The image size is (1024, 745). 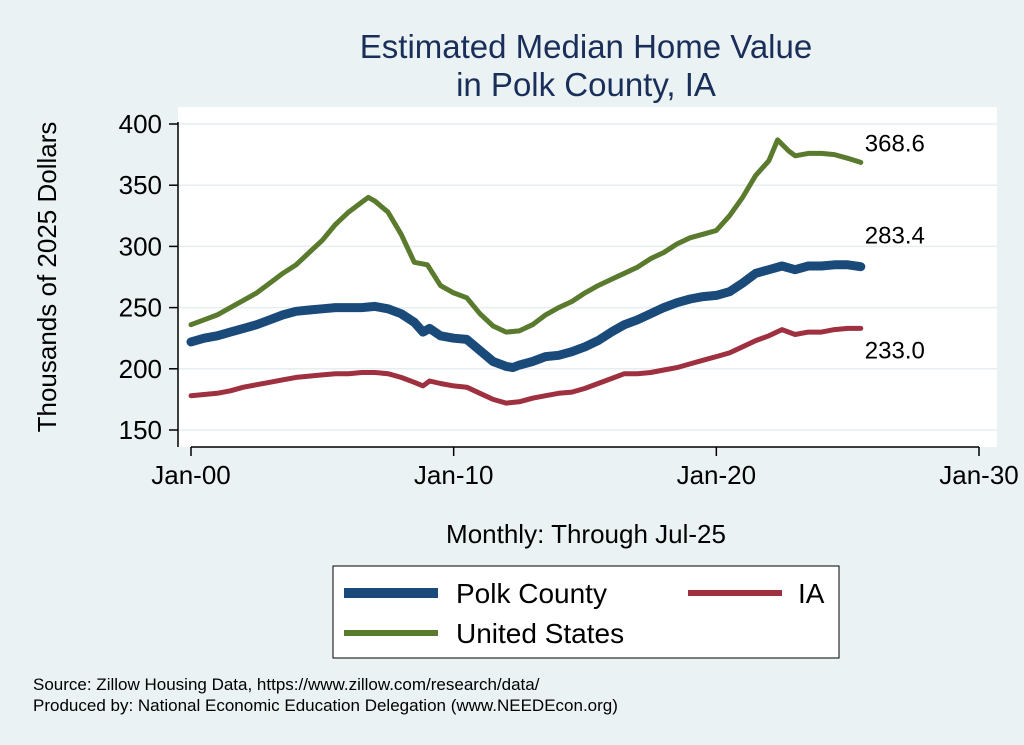 What do you see at coordinates (148, 277) in the screenshot?
I see `y-ticks: 150 200 250 300 350 400` at bounding box center [148, 277].